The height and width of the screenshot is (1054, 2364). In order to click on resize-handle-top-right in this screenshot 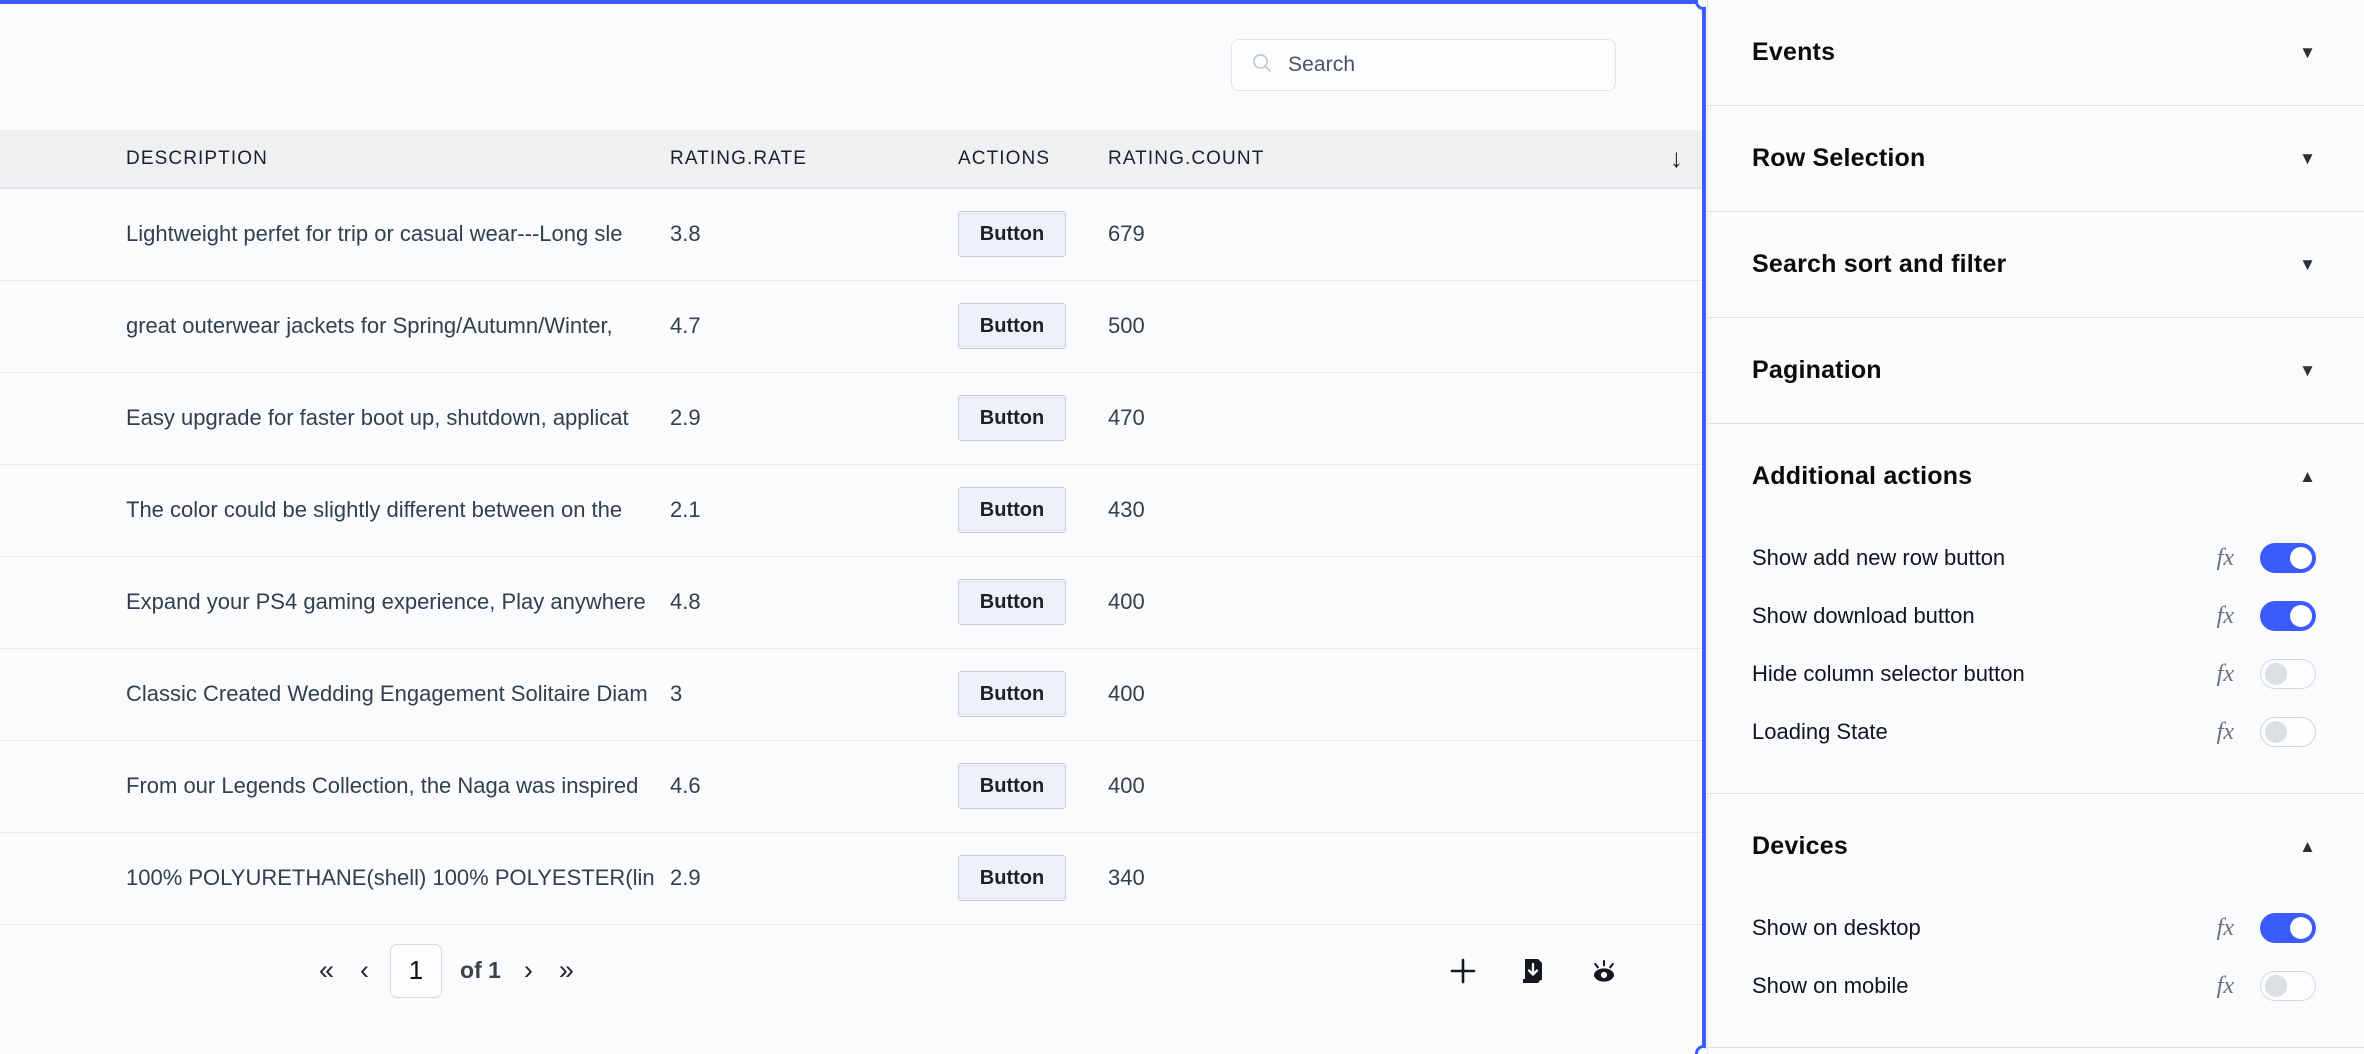, I will do `click(1700, 5)`.